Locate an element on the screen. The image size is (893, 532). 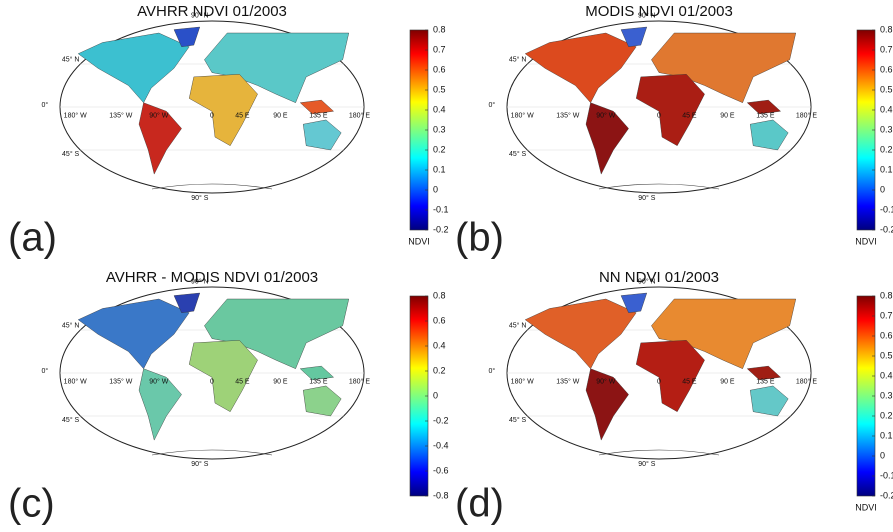
colorbar-tick-label: -0.8 is located at coordinates (441, 495).